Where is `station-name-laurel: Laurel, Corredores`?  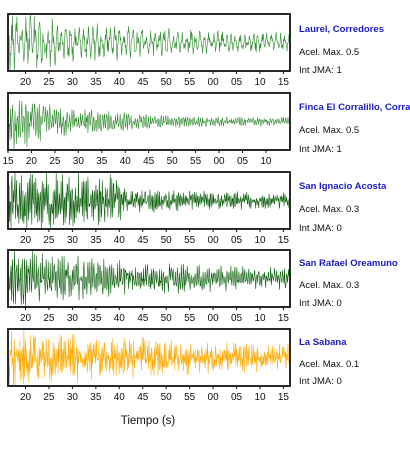
station-name-laurel: Laurel, Corredores is located at coordinates (341, 29).